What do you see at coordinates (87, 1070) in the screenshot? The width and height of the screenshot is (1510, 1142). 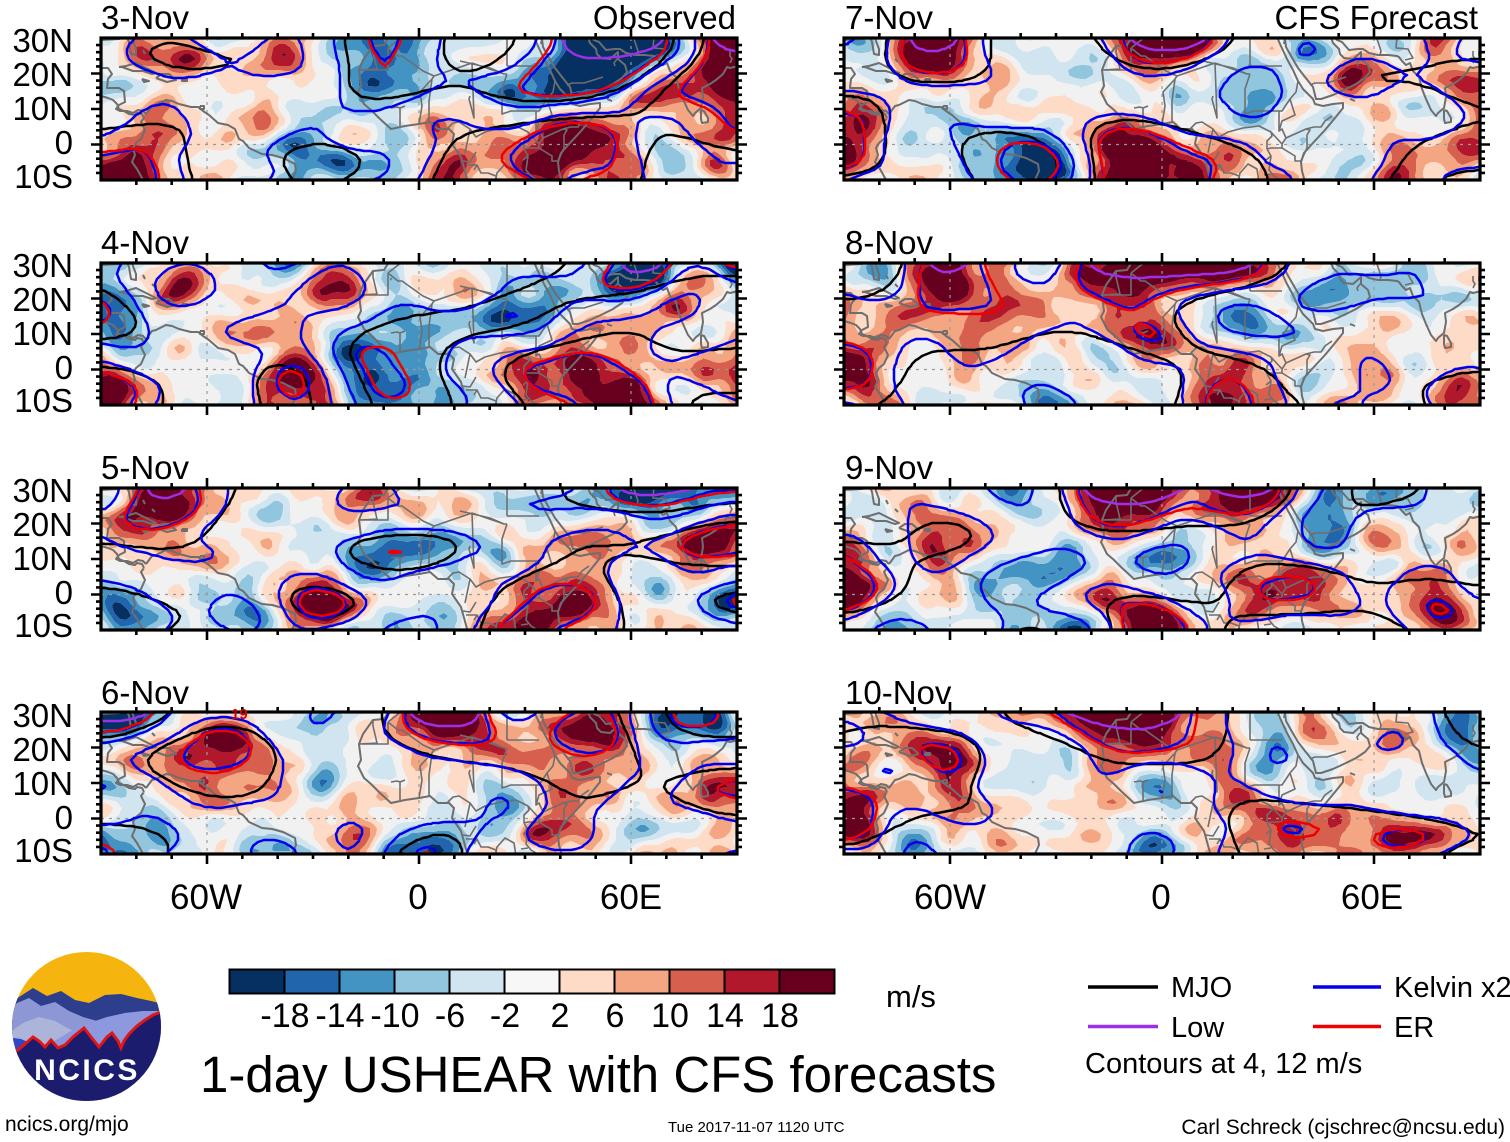 I see `svg-text: NCICS` at bounding box center [87, 1070].